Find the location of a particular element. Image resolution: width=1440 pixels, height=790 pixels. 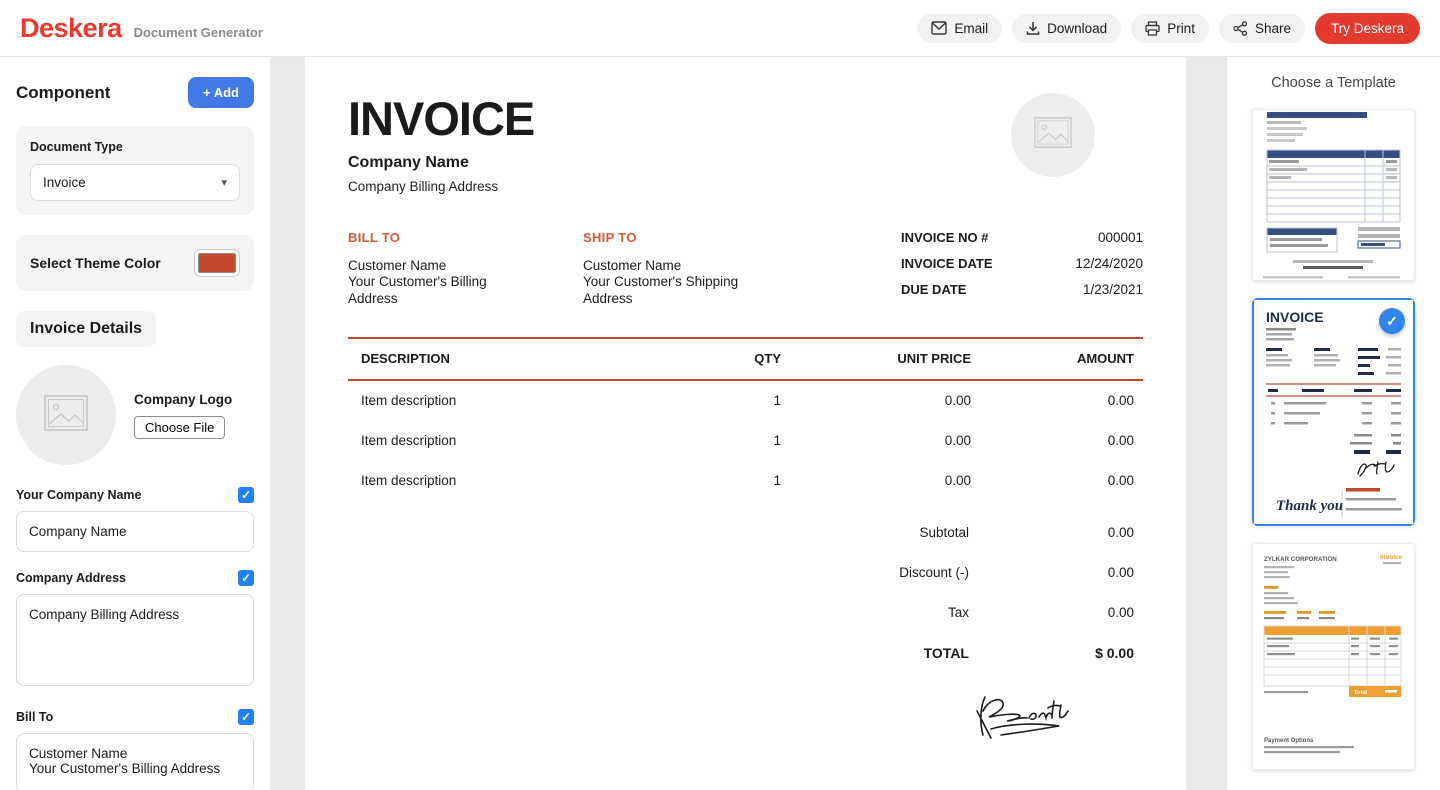

invoice-title: INVOICE is located at coordinates (441, 118).